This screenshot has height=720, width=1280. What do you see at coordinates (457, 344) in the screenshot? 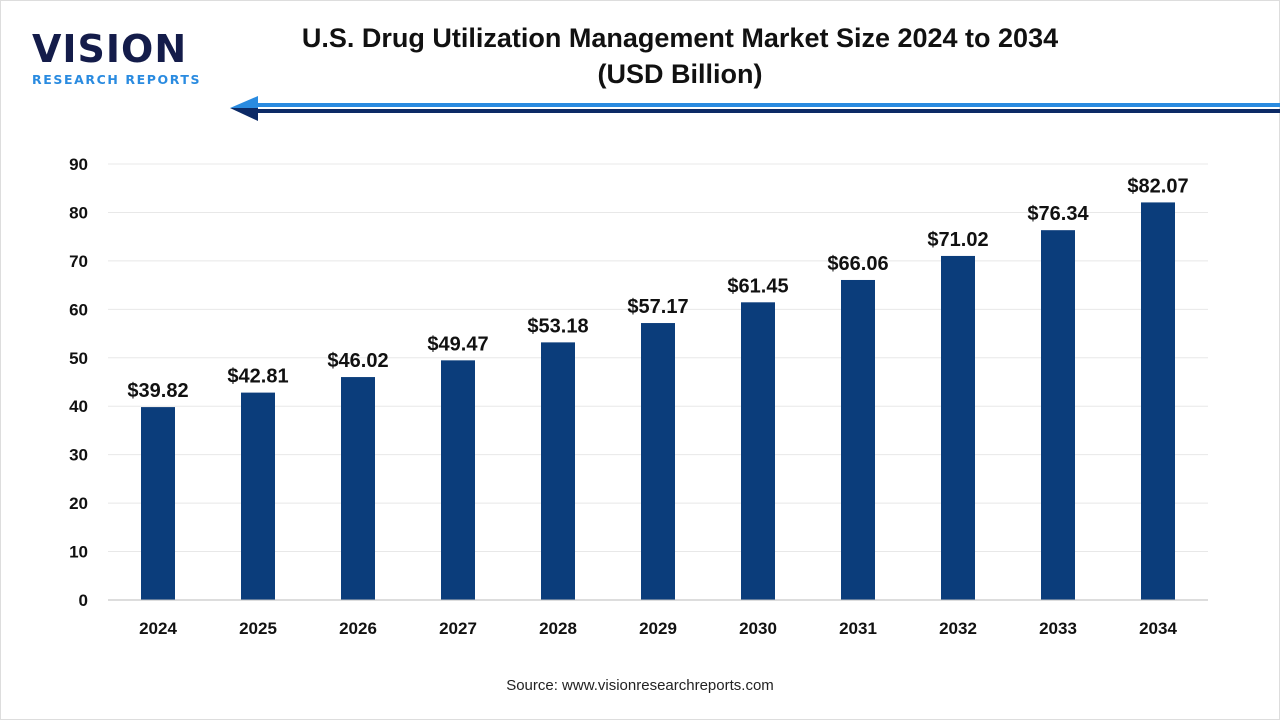
I see `data-label-2027: $49.47` at bounding box center [457, 344].